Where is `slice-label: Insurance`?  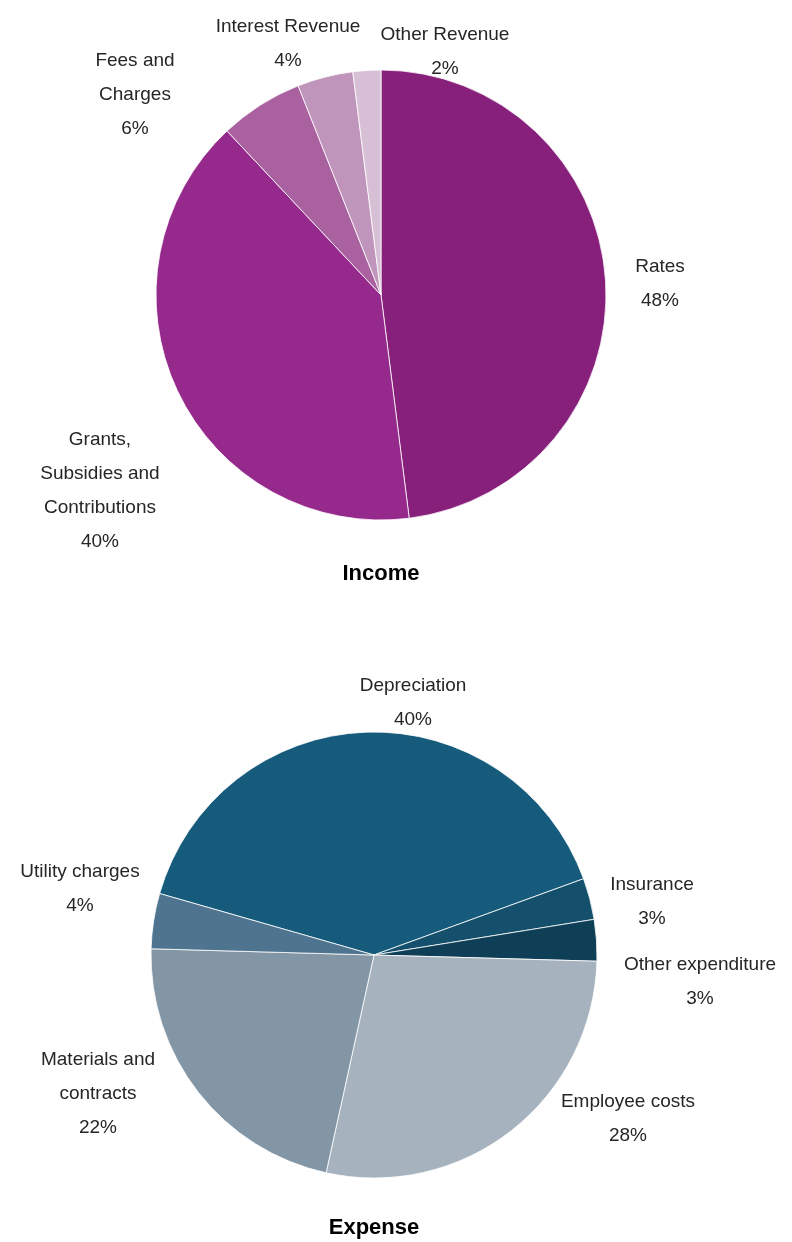
slice-label: Insurance is located at coordinates (652, 883).